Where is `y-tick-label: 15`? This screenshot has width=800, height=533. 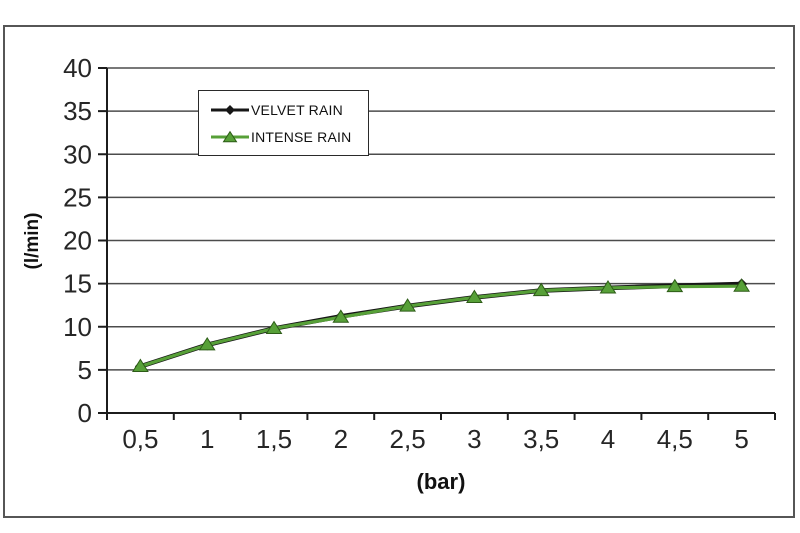
y-tick-label: 15 is located at coordinates (77, 284).